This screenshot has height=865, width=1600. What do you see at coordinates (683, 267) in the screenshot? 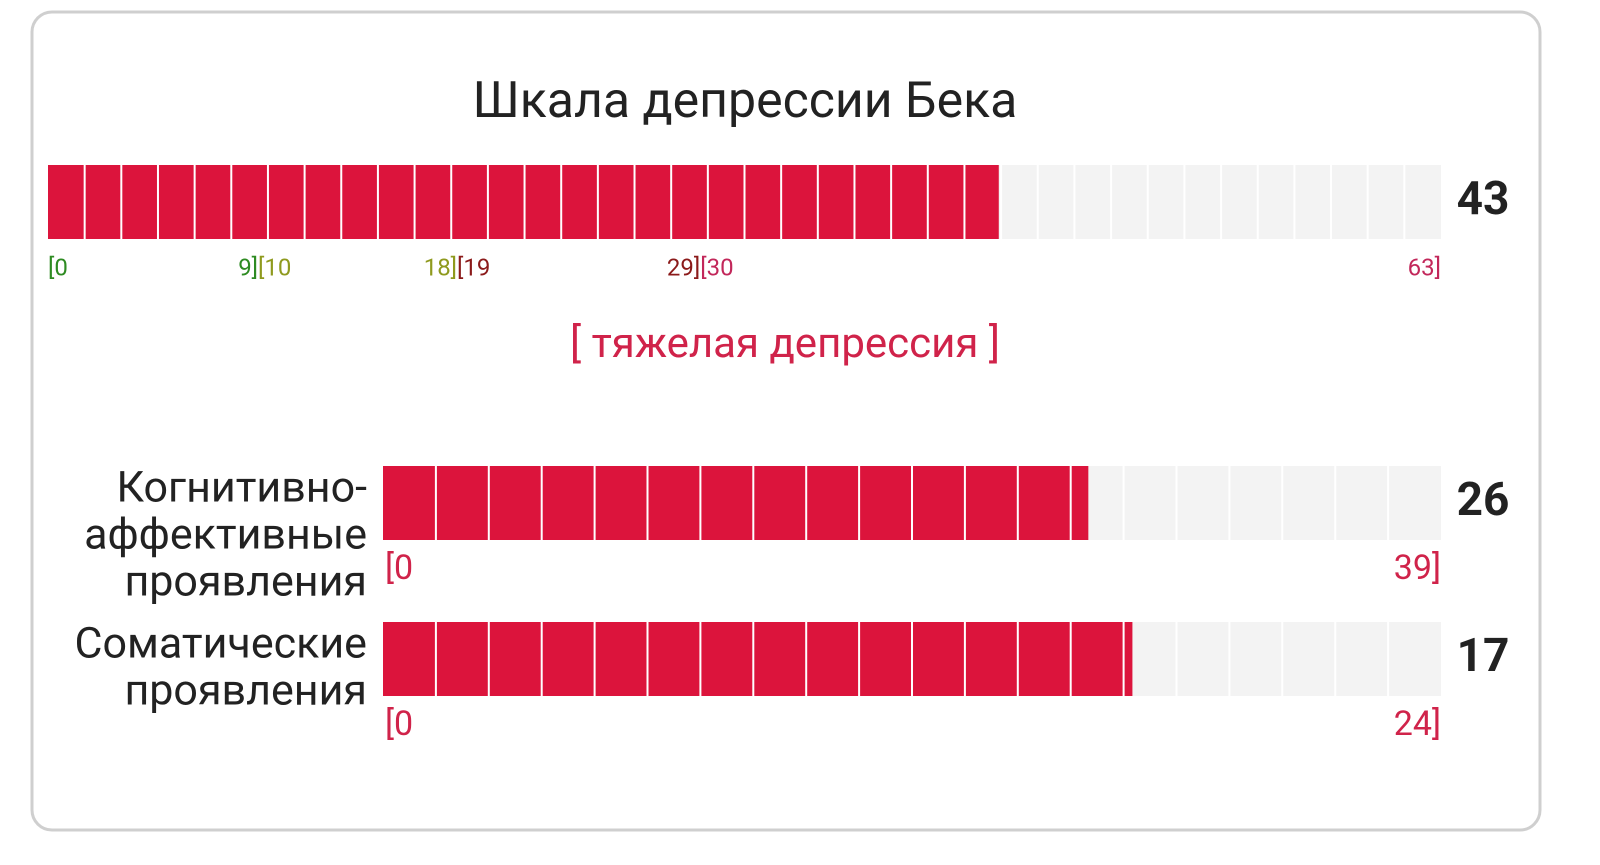
I see `range-end-label: 29]` at bounding box center [683, 267].